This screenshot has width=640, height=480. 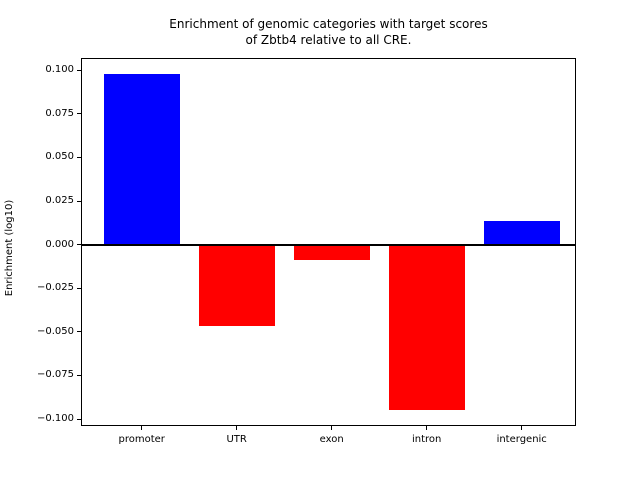 I want to click on y-tick-label: 0.050, so click(x=59, y=157).